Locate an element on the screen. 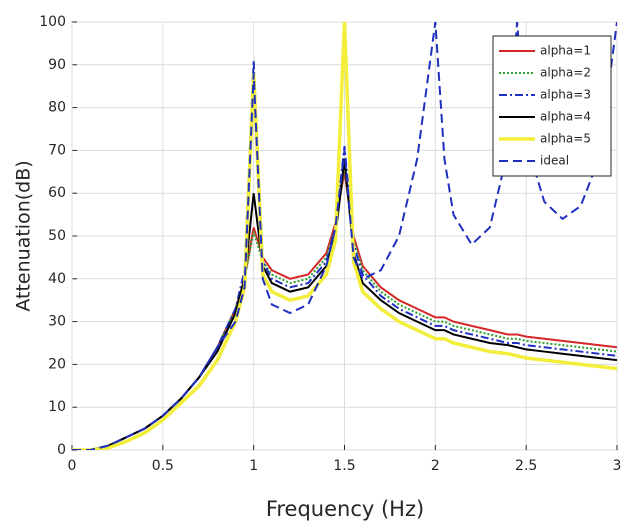  legend-label: alpha=5 is located at coordinates (565, 139).